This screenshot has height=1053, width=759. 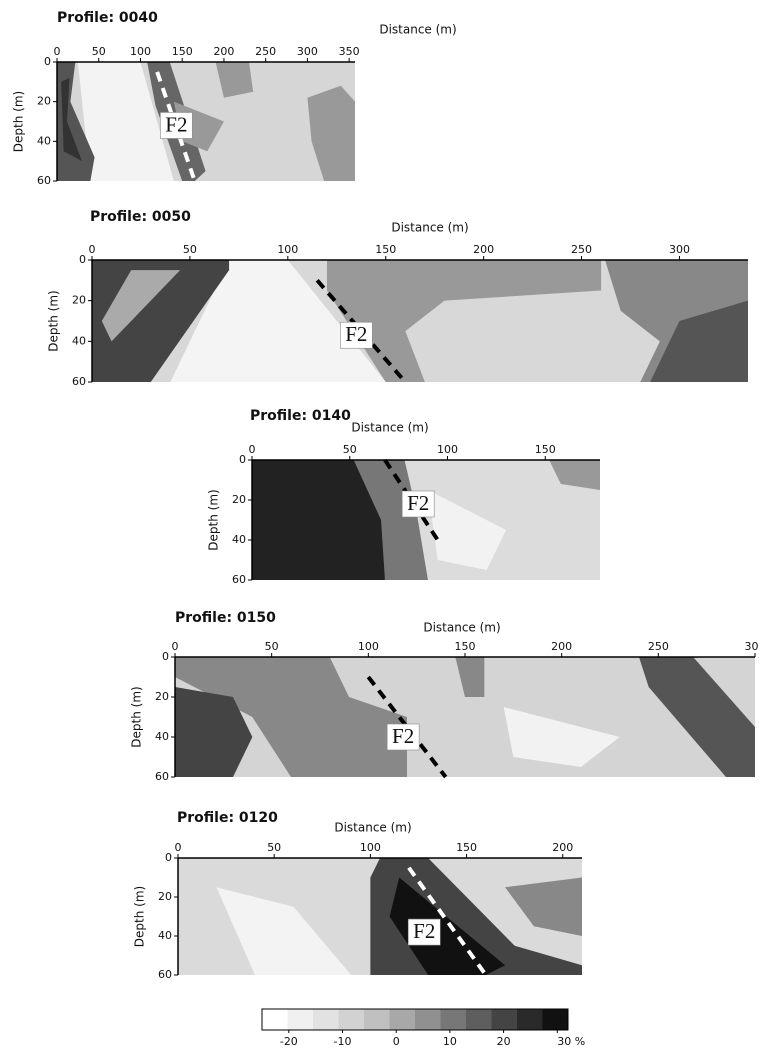 What do you see at coordinates (300, 416) in the screenshot?
I see `panel-title: Profile: 0140` at bounding box center [300, 416].